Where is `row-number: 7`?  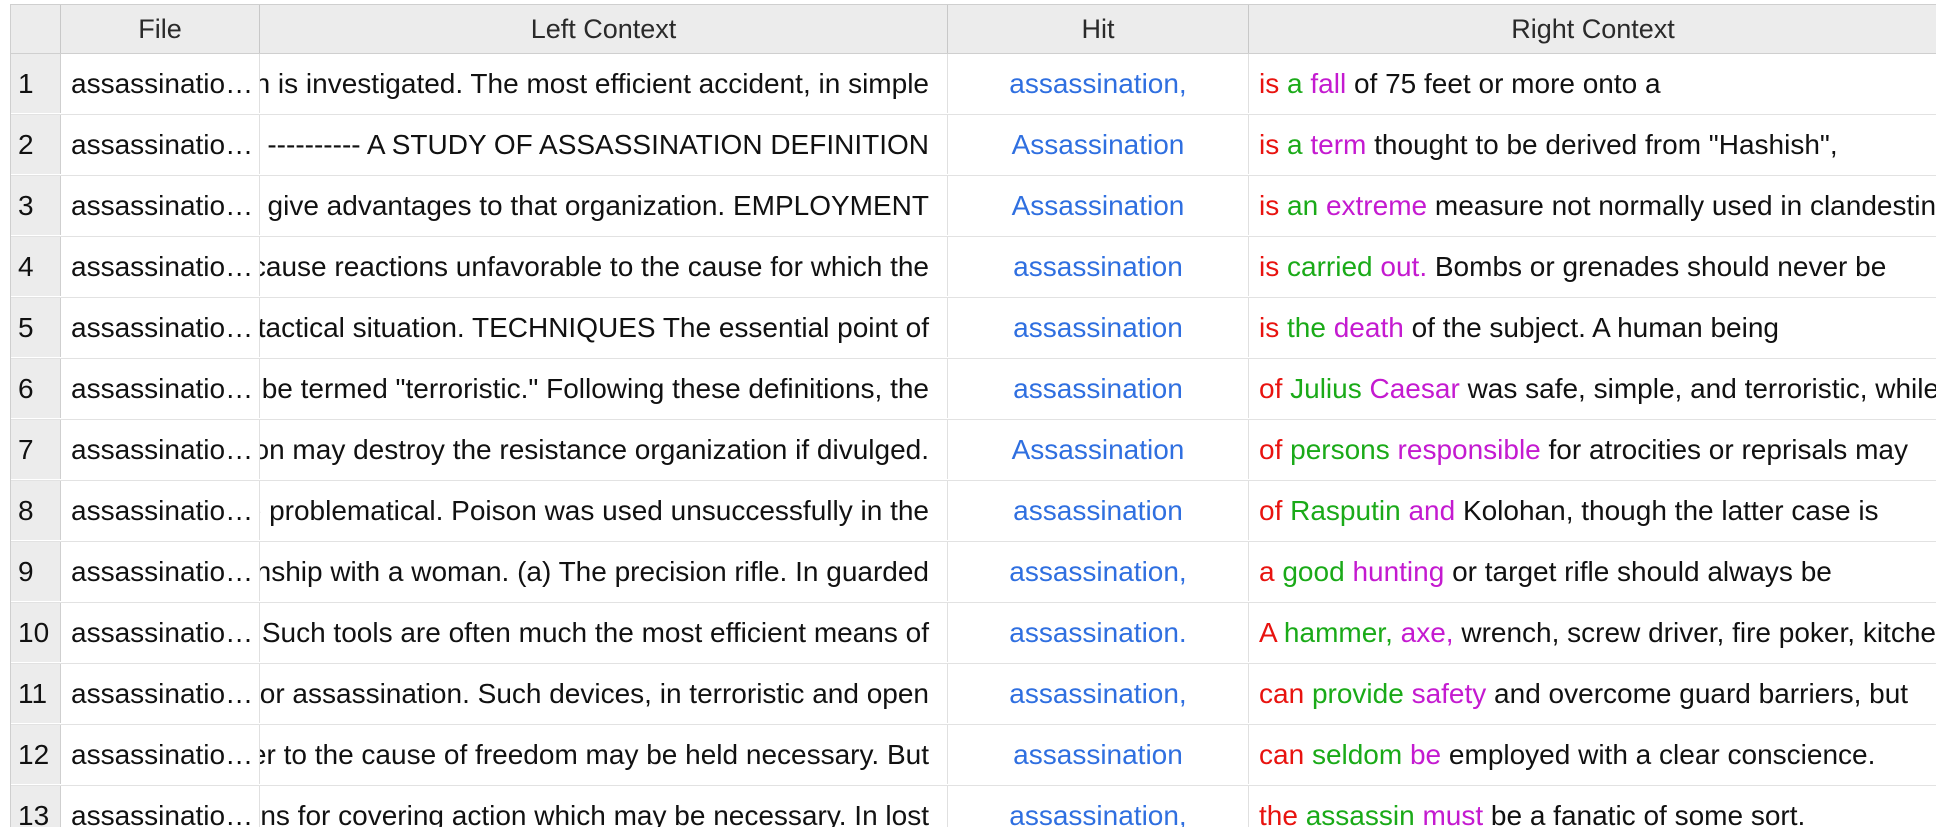 row-number: 7 is located at coordinates (36, 449).